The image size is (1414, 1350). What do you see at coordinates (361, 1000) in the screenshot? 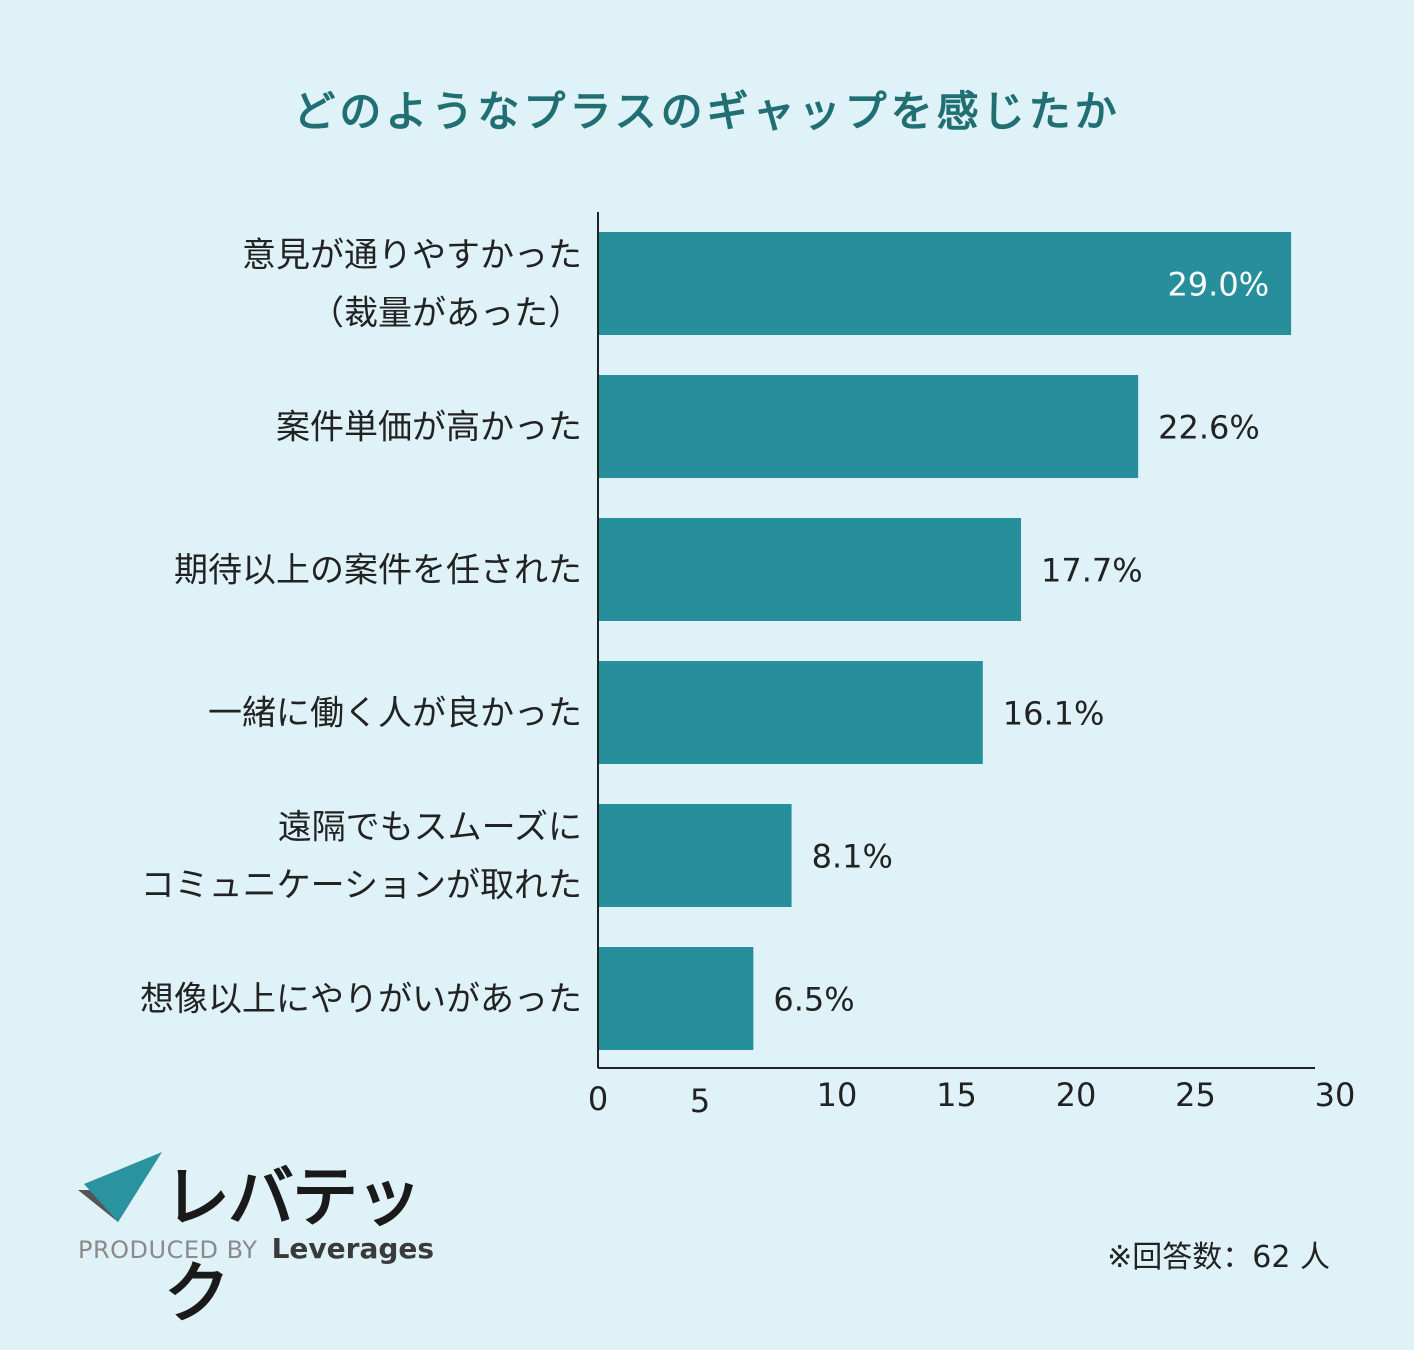
I see `category-label: 想像以上にやりがいがあった` at bounding box center [361, 1000].